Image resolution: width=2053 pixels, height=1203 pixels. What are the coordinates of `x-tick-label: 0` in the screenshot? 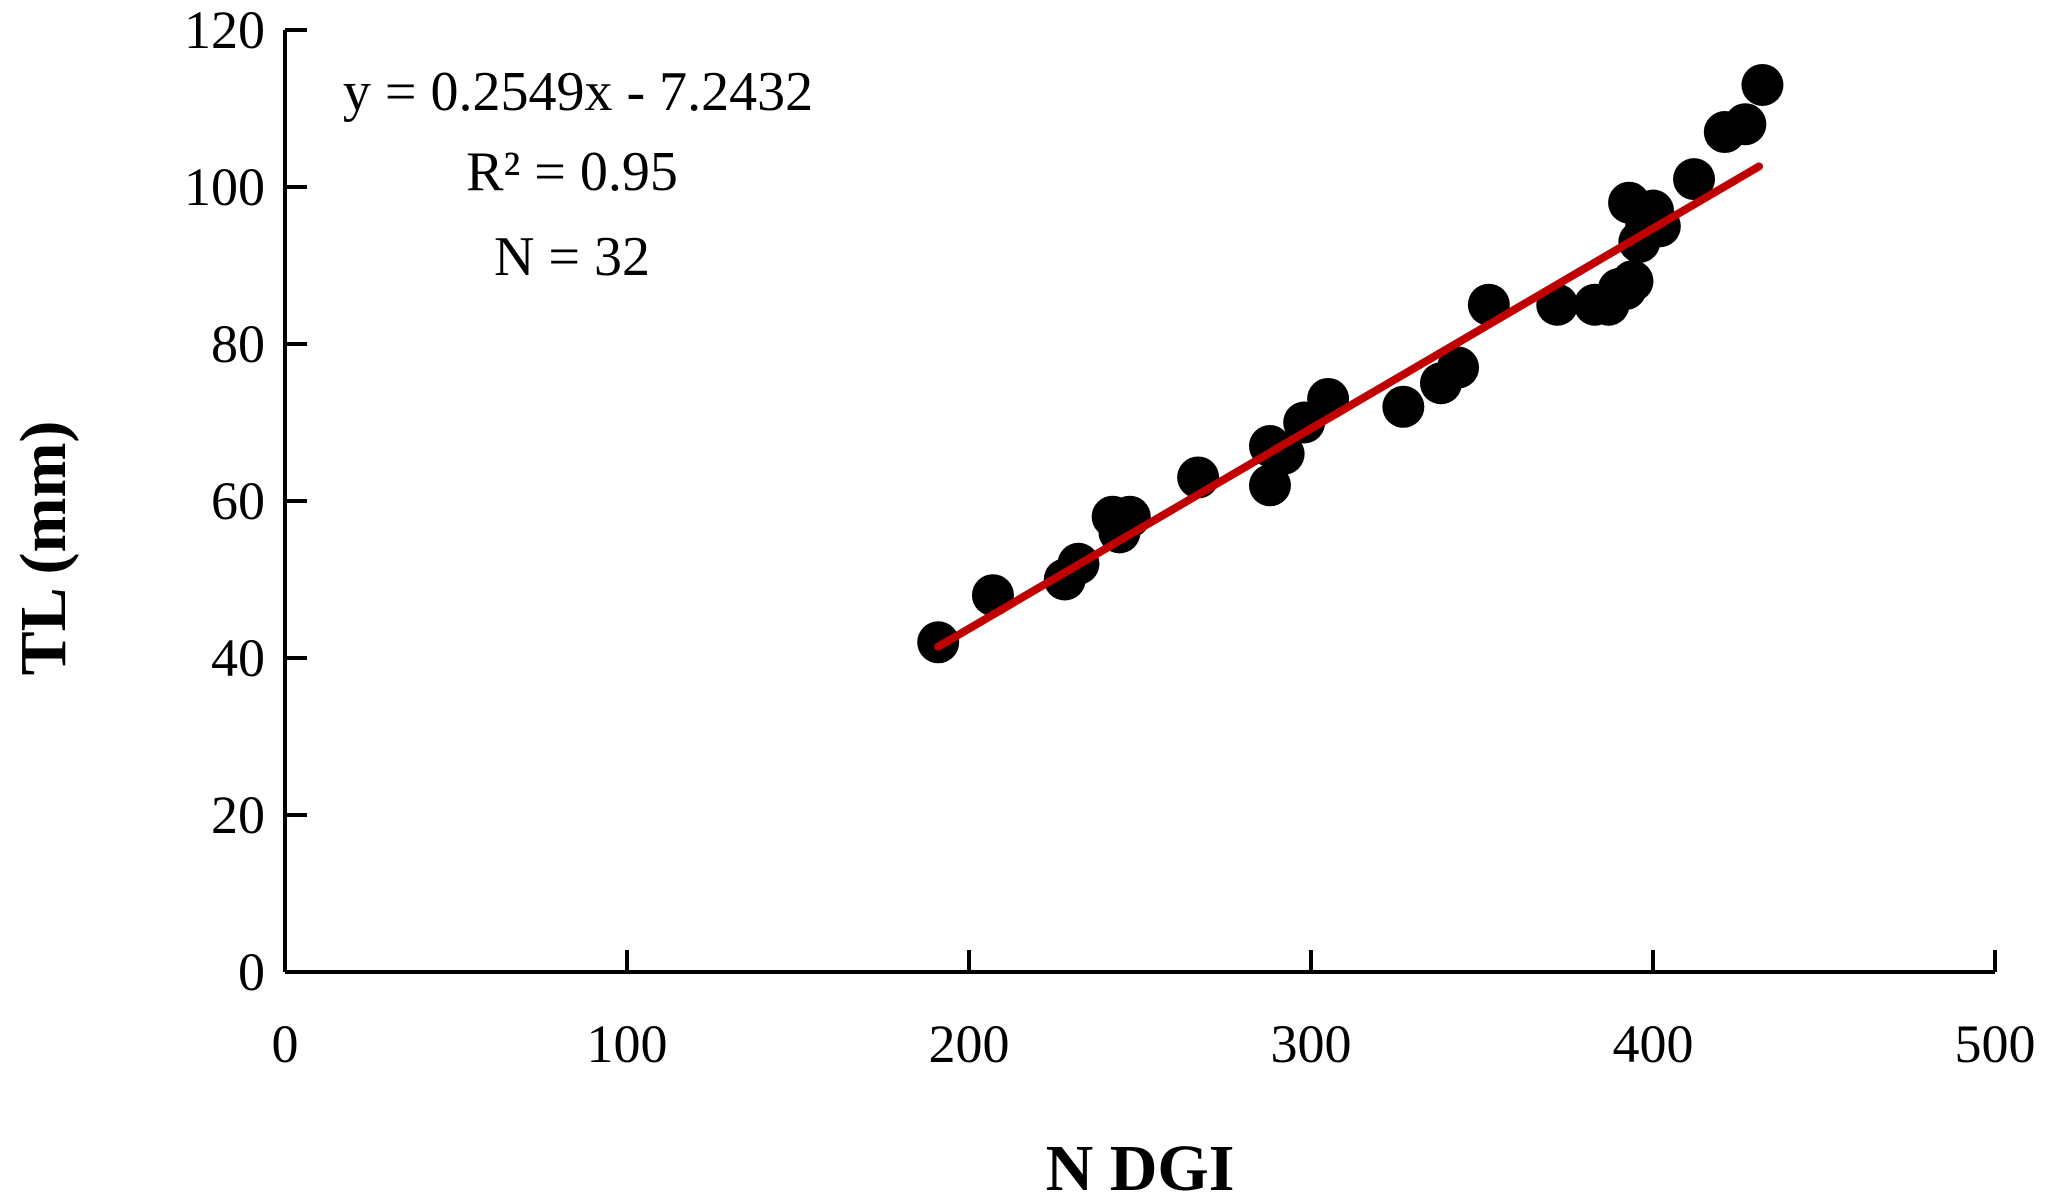 It's located at (285, 1044).